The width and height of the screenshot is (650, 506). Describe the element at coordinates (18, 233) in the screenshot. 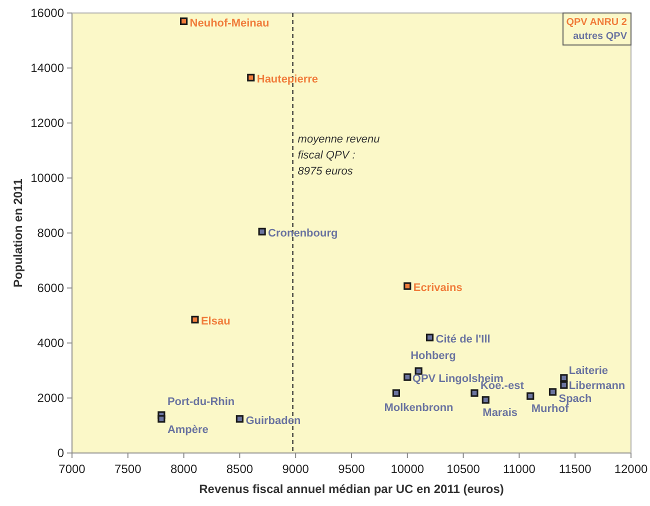

I see `y-axis-title: Population en 2011` at that location.